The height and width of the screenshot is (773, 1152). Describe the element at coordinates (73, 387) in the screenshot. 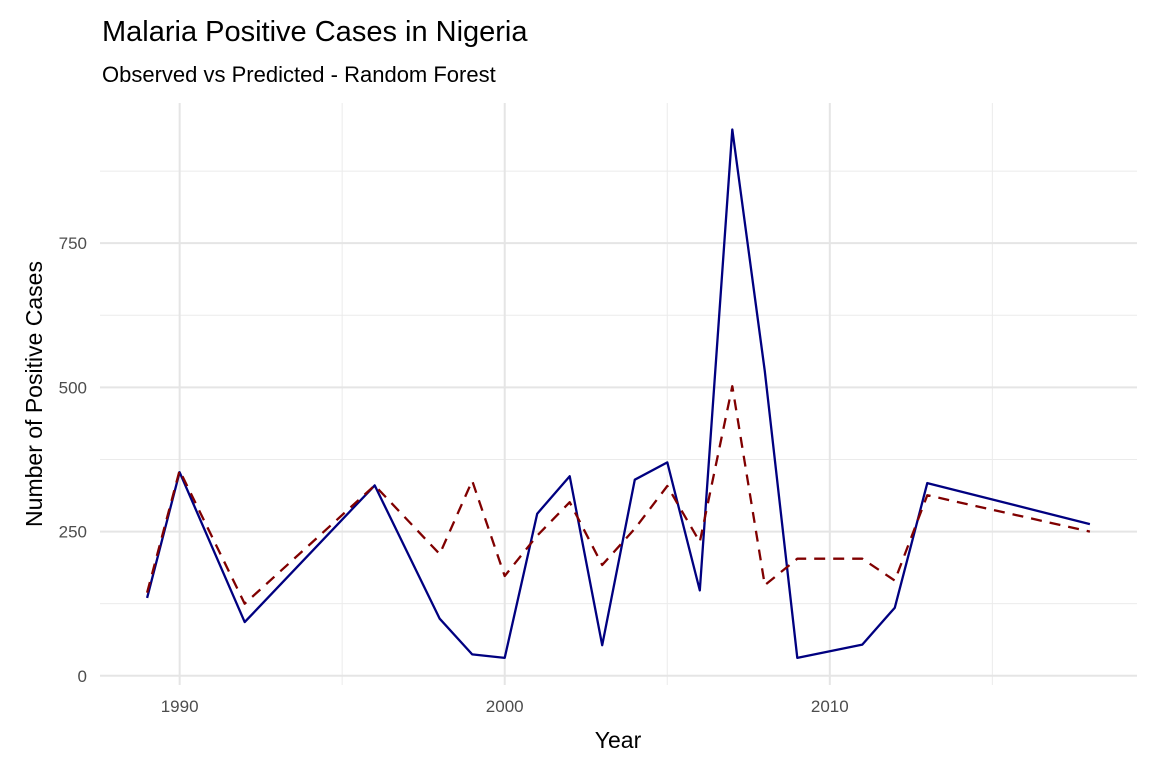

I see `y-tick-label: 500` at that location.